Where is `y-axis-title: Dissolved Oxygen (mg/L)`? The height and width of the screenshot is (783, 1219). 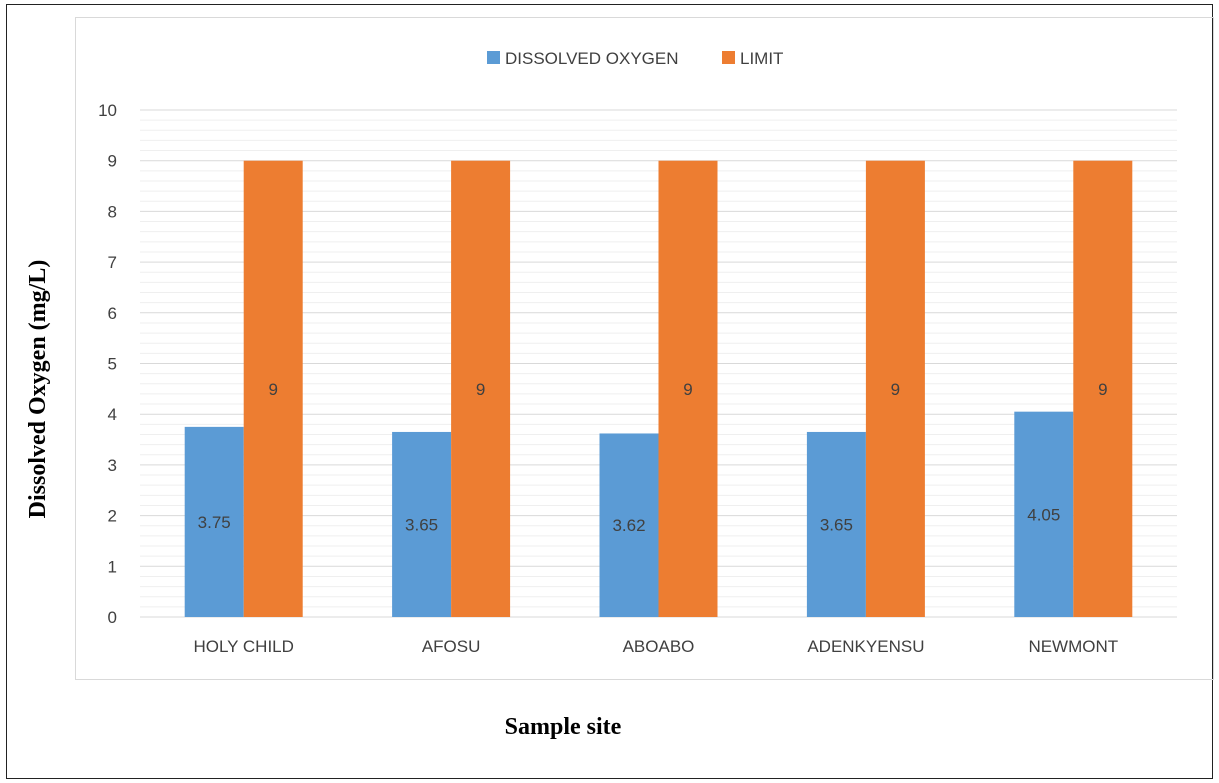 y-axis-title: Dissolved Oxygen (mg/L) is located at coordinates (38, 389).